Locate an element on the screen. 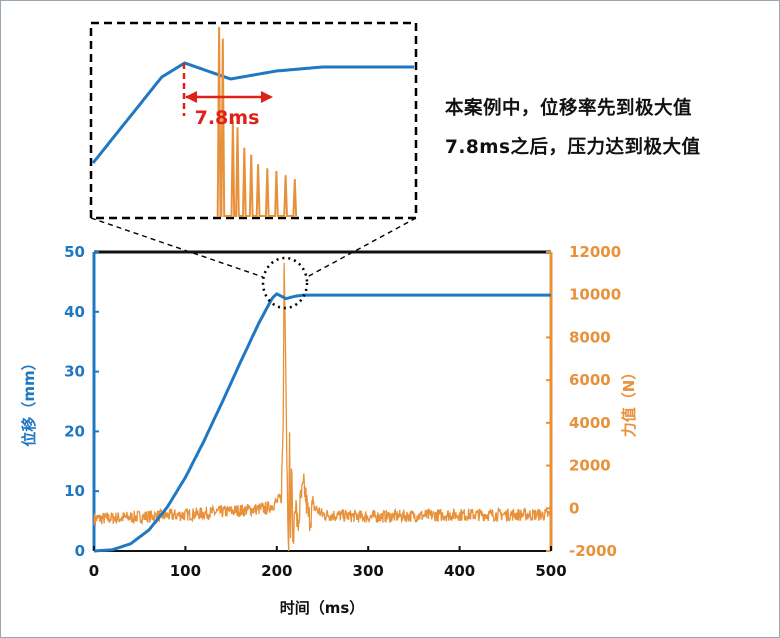 This screenshot has height=638, width=780. zoom-inset-box is located at coordinates (253, 120).